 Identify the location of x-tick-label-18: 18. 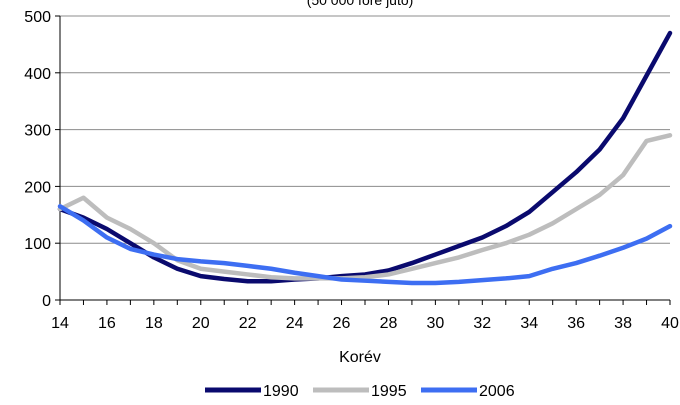
(154, 323).